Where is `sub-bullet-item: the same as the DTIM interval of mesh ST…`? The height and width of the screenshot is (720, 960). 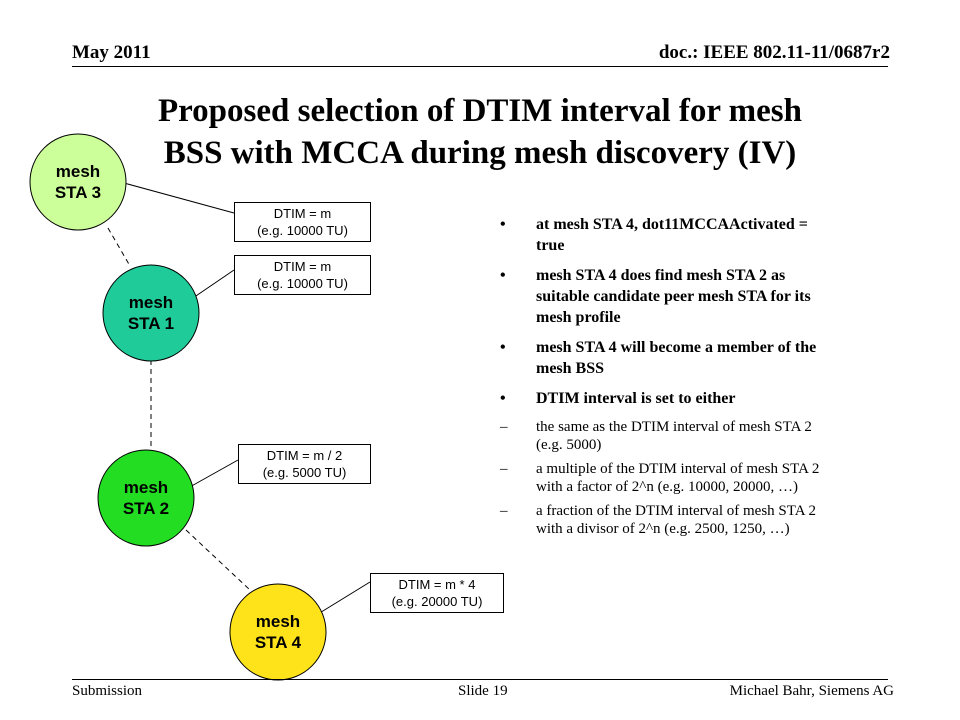
sub-bullet-item: the same as the DTIM interval of mesh ST… is located at coordinates (670, 436).